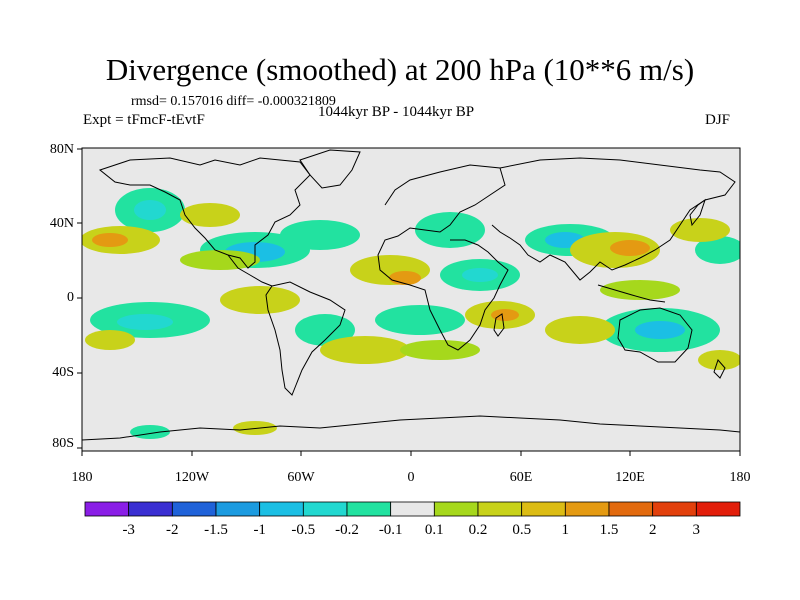 The width and height of the screenshot is (800, 600). I want to click on x-tick-label: 0, so click(411, 477).